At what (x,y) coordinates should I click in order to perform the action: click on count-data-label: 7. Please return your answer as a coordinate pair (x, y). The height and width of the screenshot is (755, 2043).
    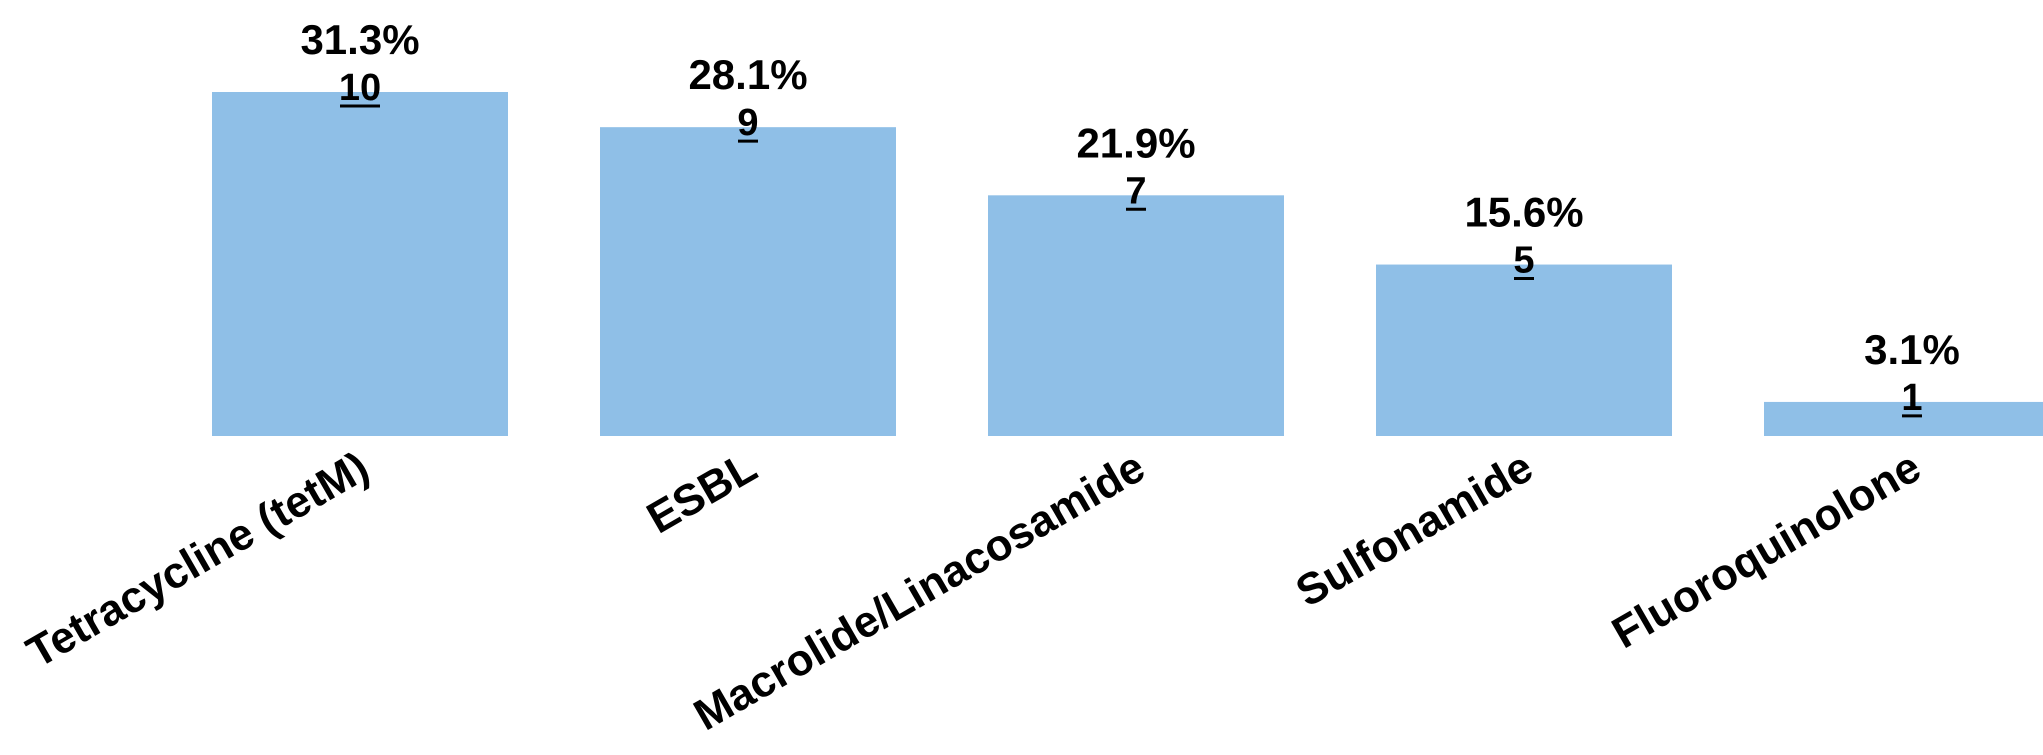
    Looking at the image, I should click on (1135, 191).